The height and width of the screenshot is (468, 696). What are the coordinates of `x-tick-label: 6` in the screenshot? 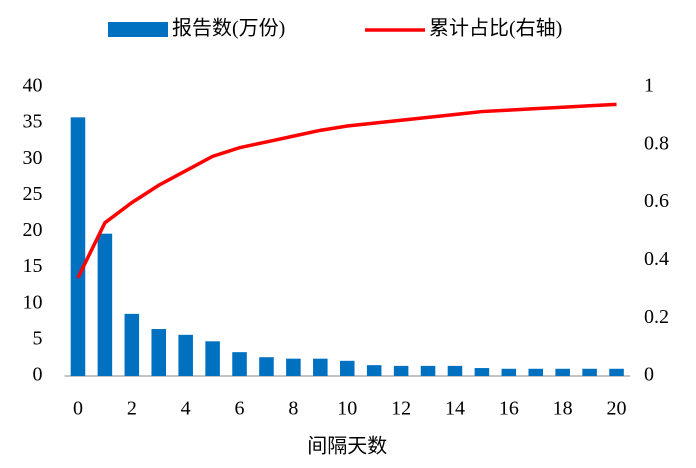 It's located at (240, 409).